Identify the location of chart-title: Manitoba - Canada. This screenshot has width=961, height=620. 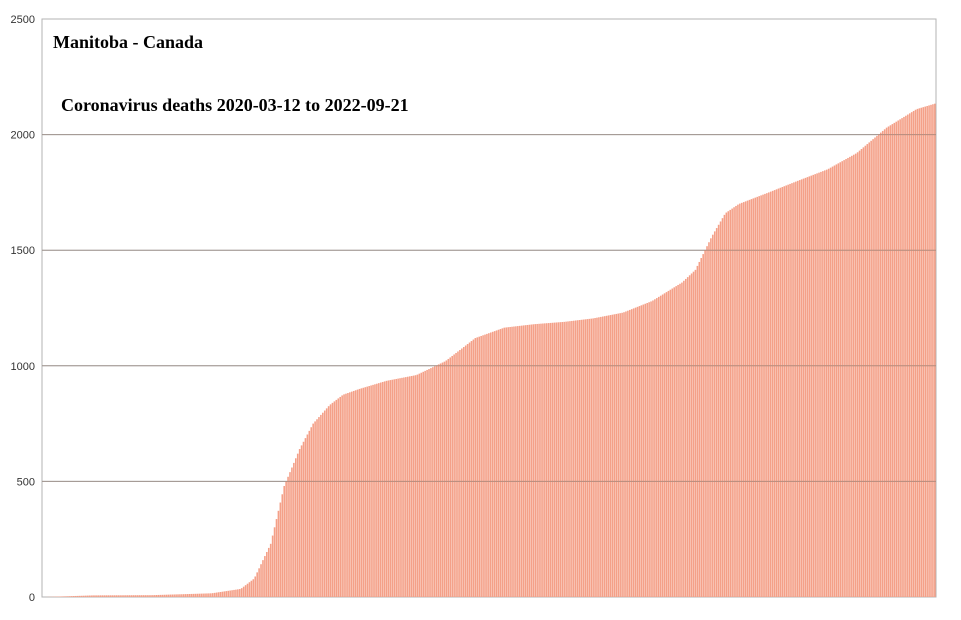
(128, 42).